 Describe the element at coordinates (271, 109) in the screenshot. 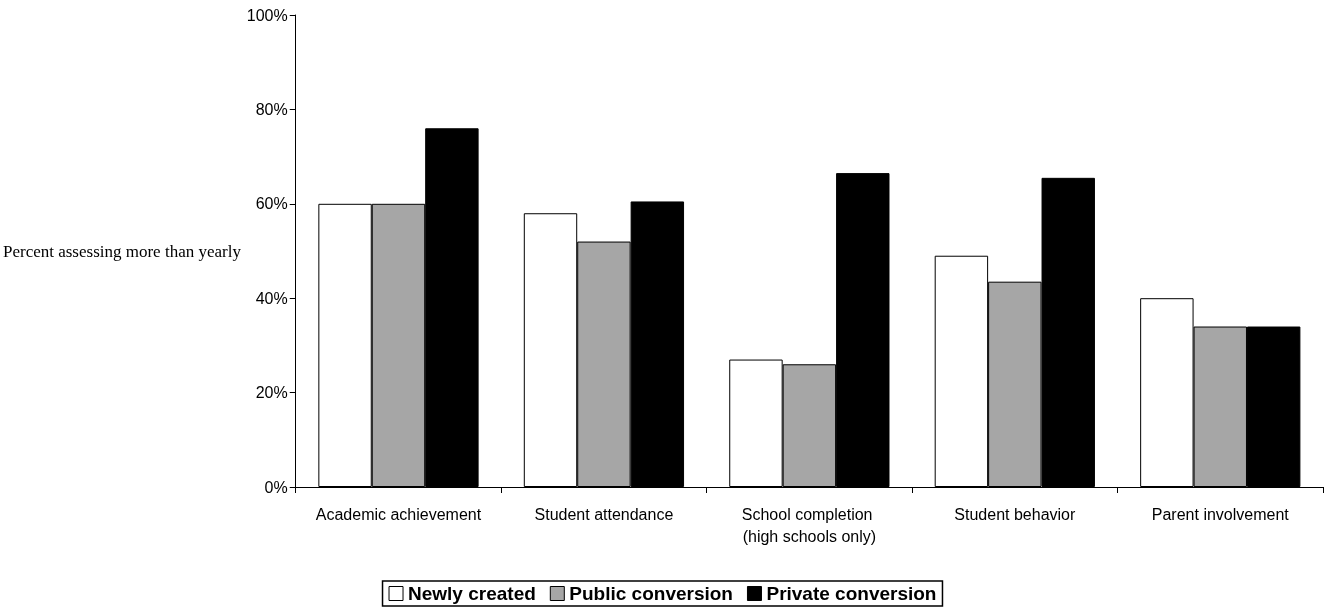

I see `y-tick-label: 80%` at that location.